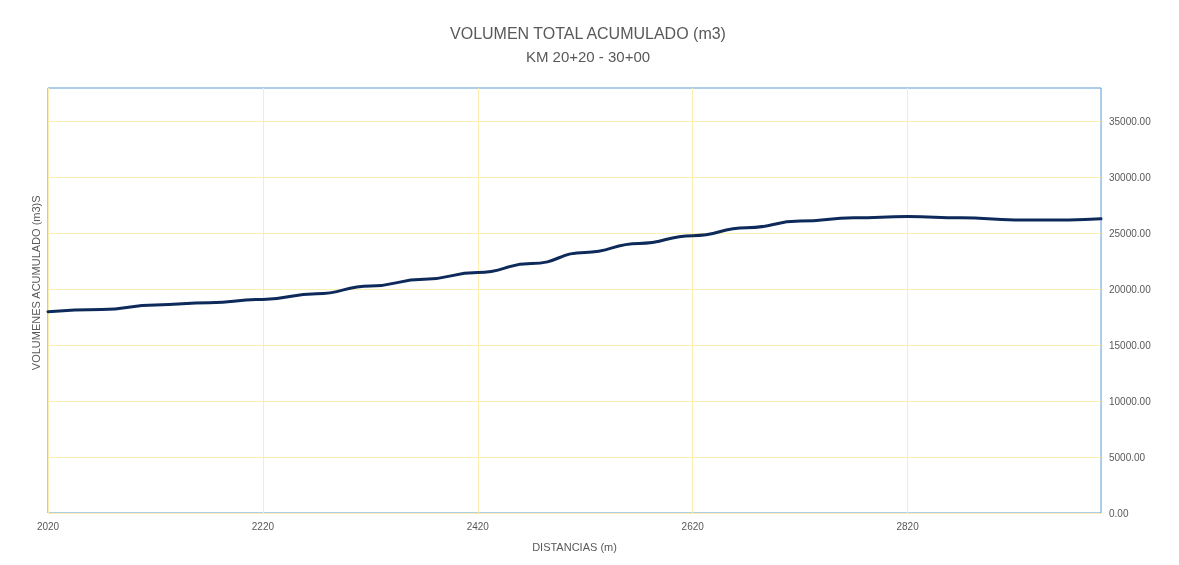 The width and height of the screenshot is (1179, 565). Describe the element at coordinates (1130, 177) in the screenshot. I see `y-tick-label: 30000.00` at that location.